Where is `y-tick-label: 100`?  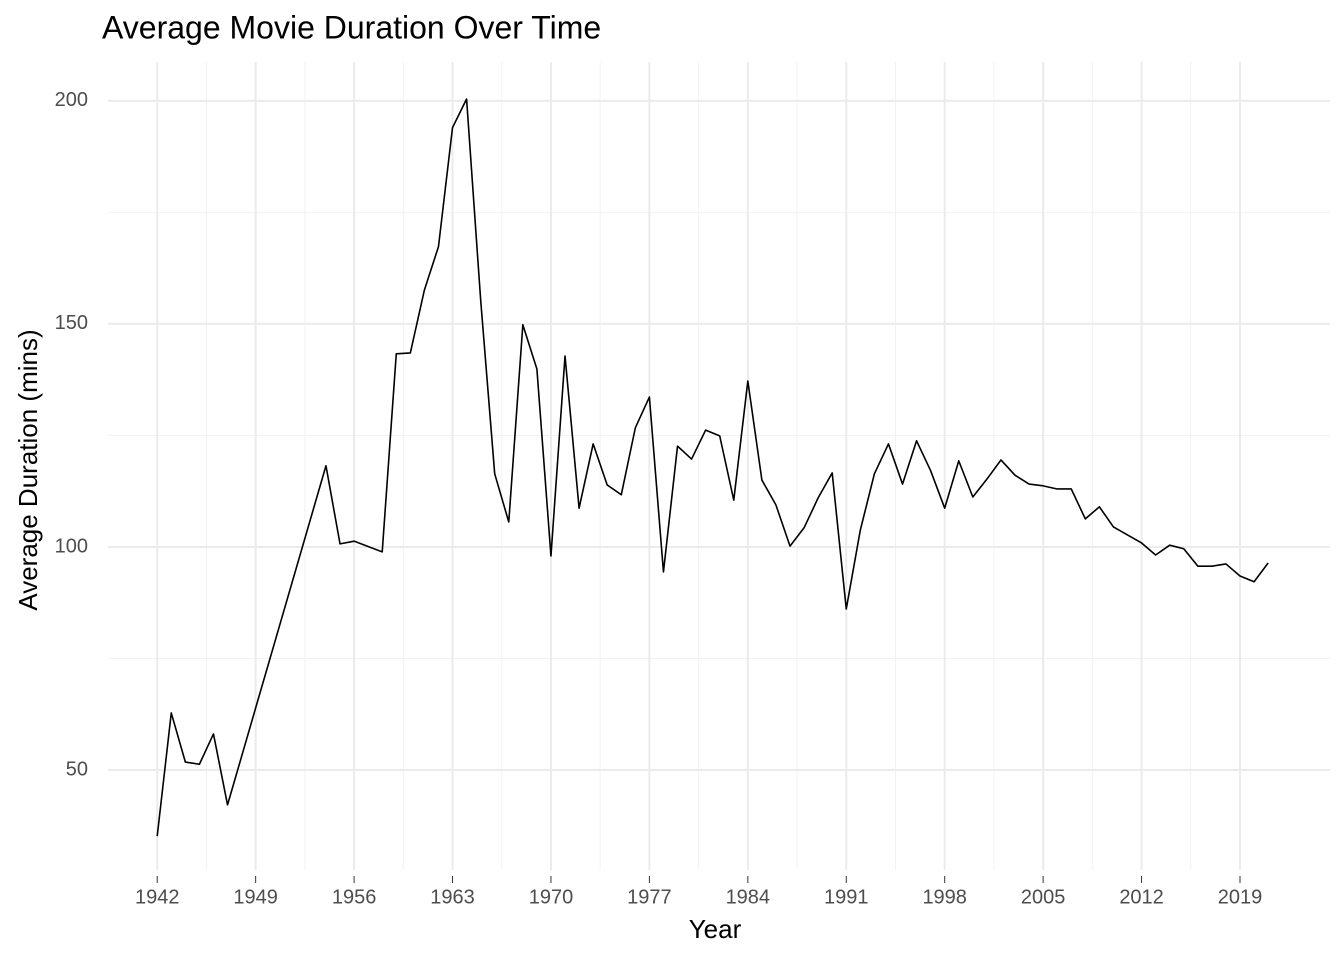
y-tick-label: 100 is located at coordinates (71, 546).